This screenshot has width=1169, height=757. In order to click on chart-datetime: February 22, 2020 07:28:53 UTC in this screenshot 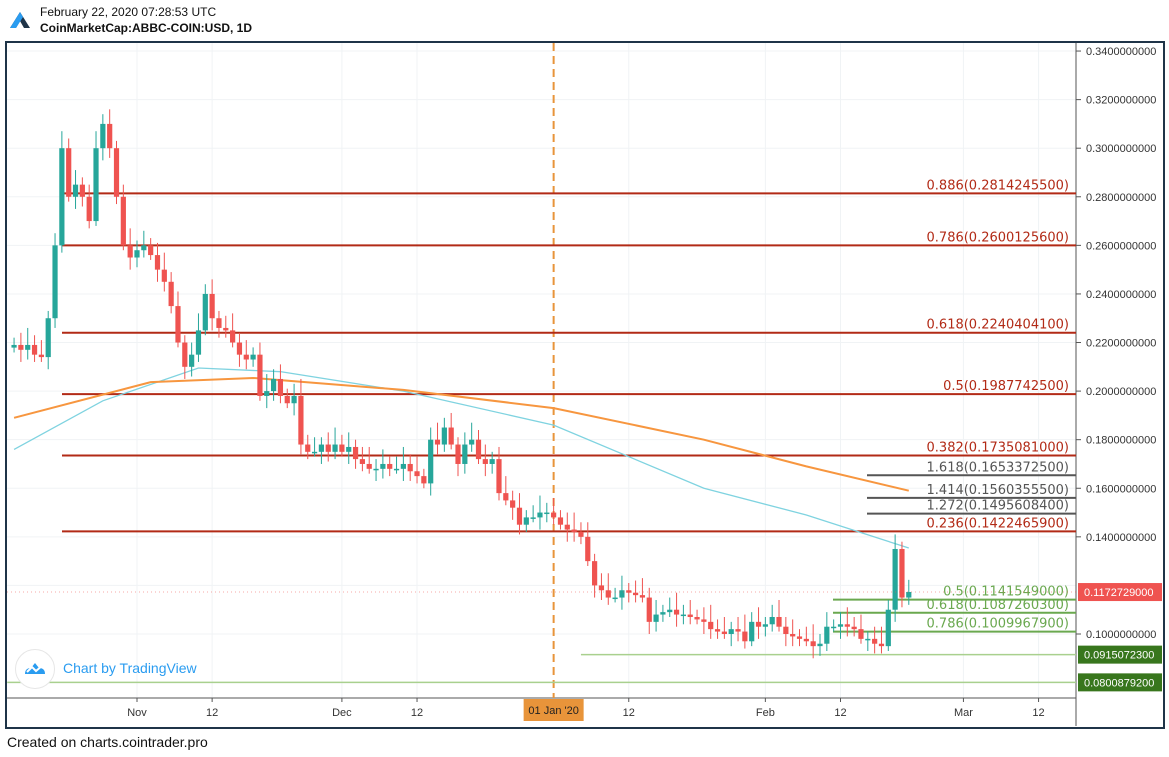, I will do `click(128, 12)`.